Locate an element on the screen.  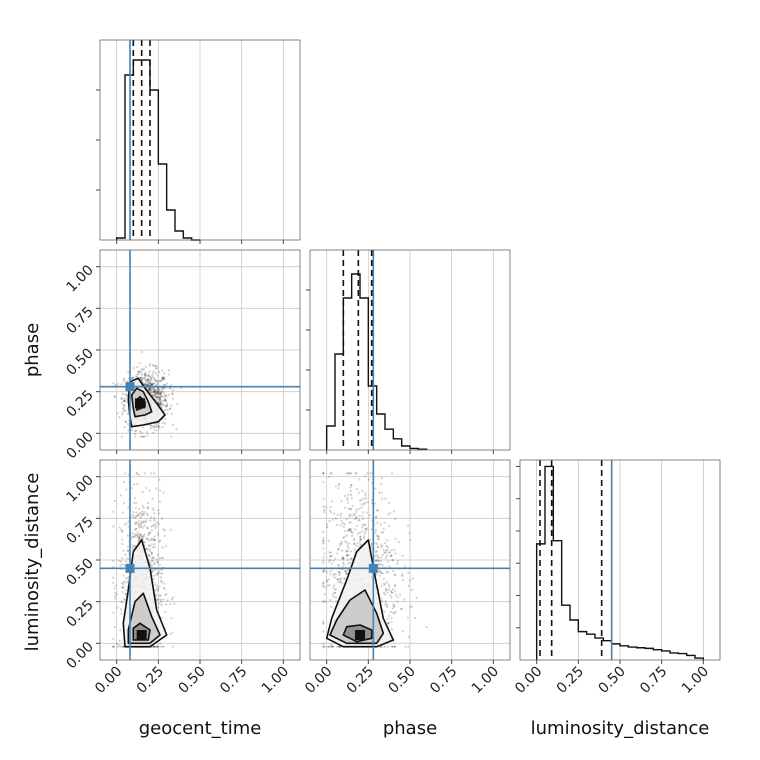
truth-marker is located at coordinates (130, 387).